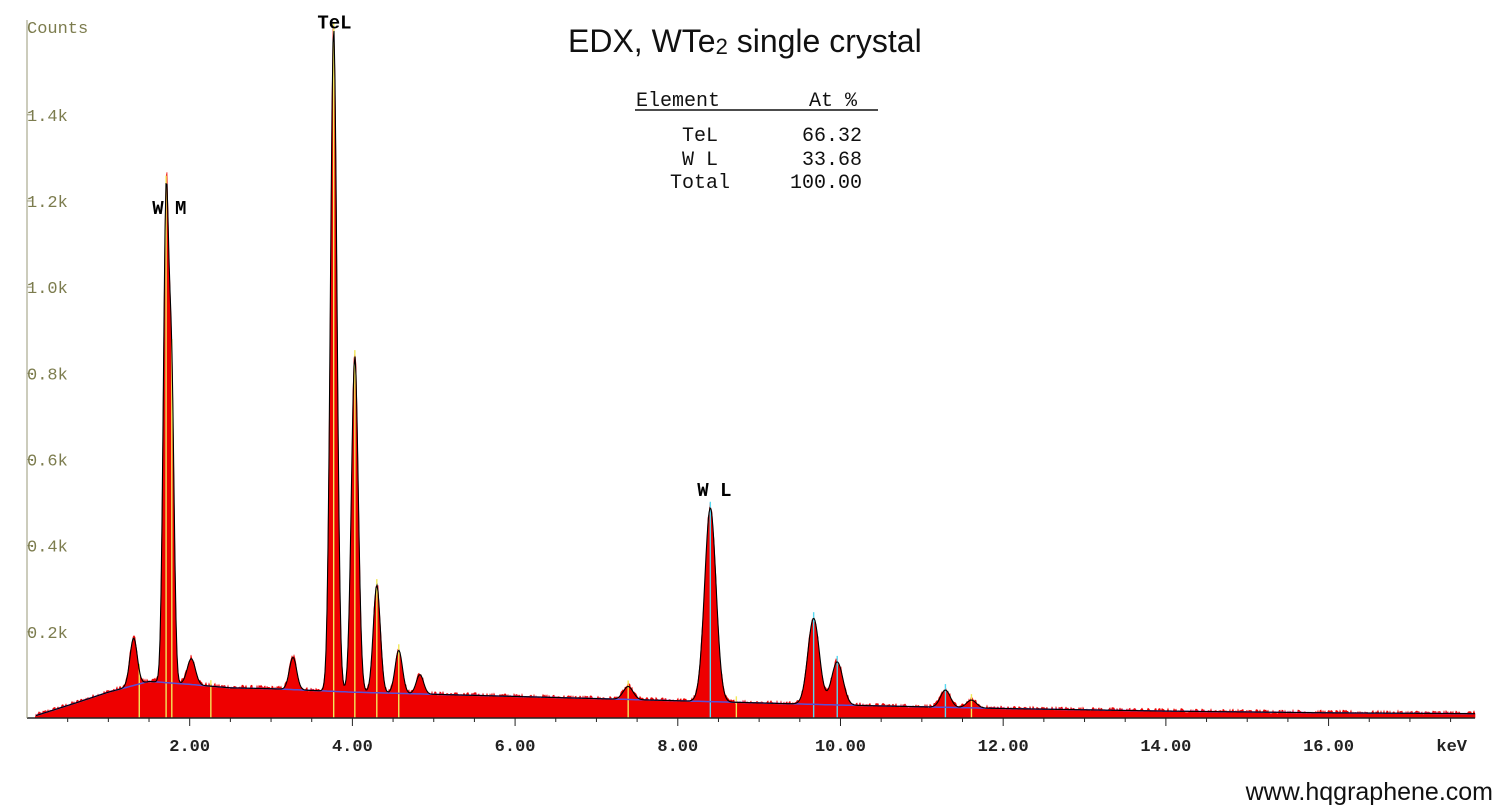 Image resolution: width=1500 pixels, height=810 pixels. I want to click on x-tick-label: 2.00, so click(189, 747).